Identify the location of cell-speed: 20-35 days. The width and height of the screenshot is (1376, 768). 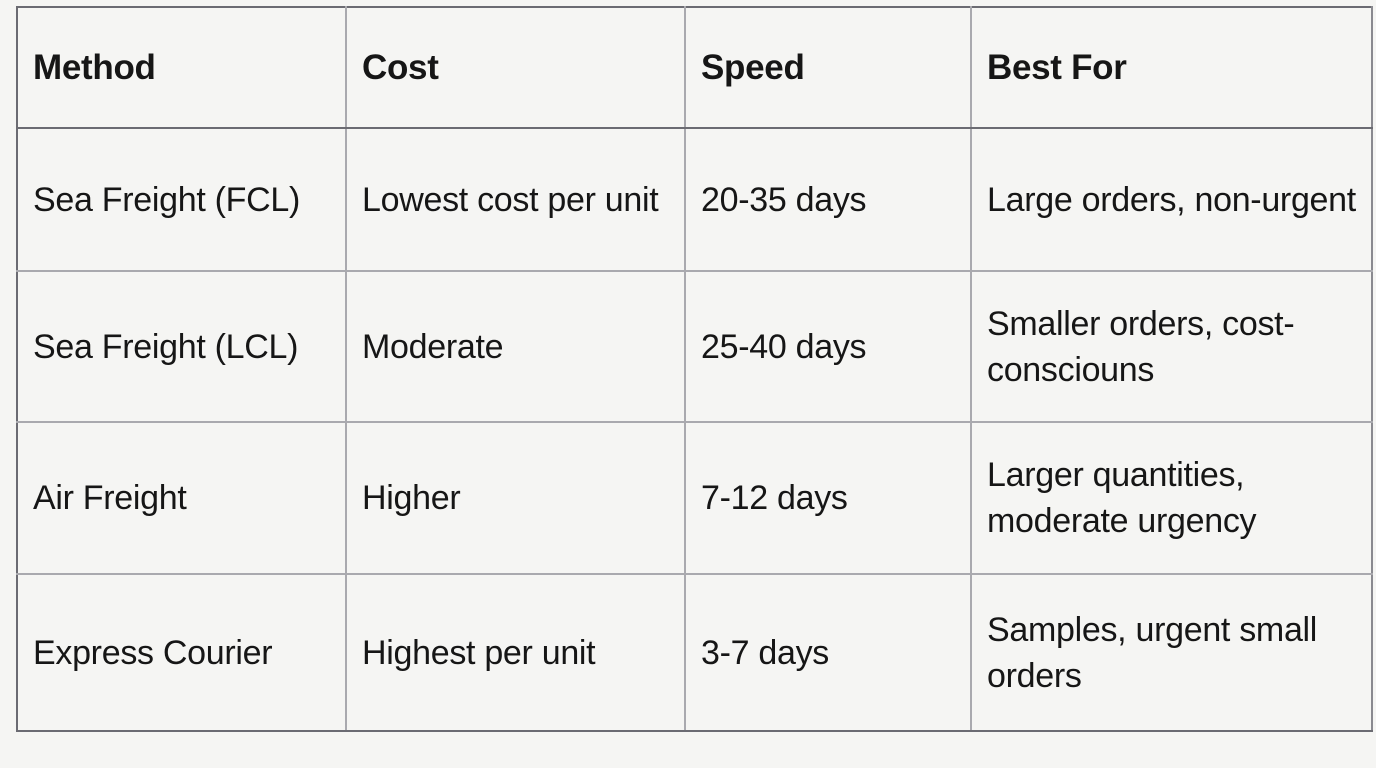
(828, 199).